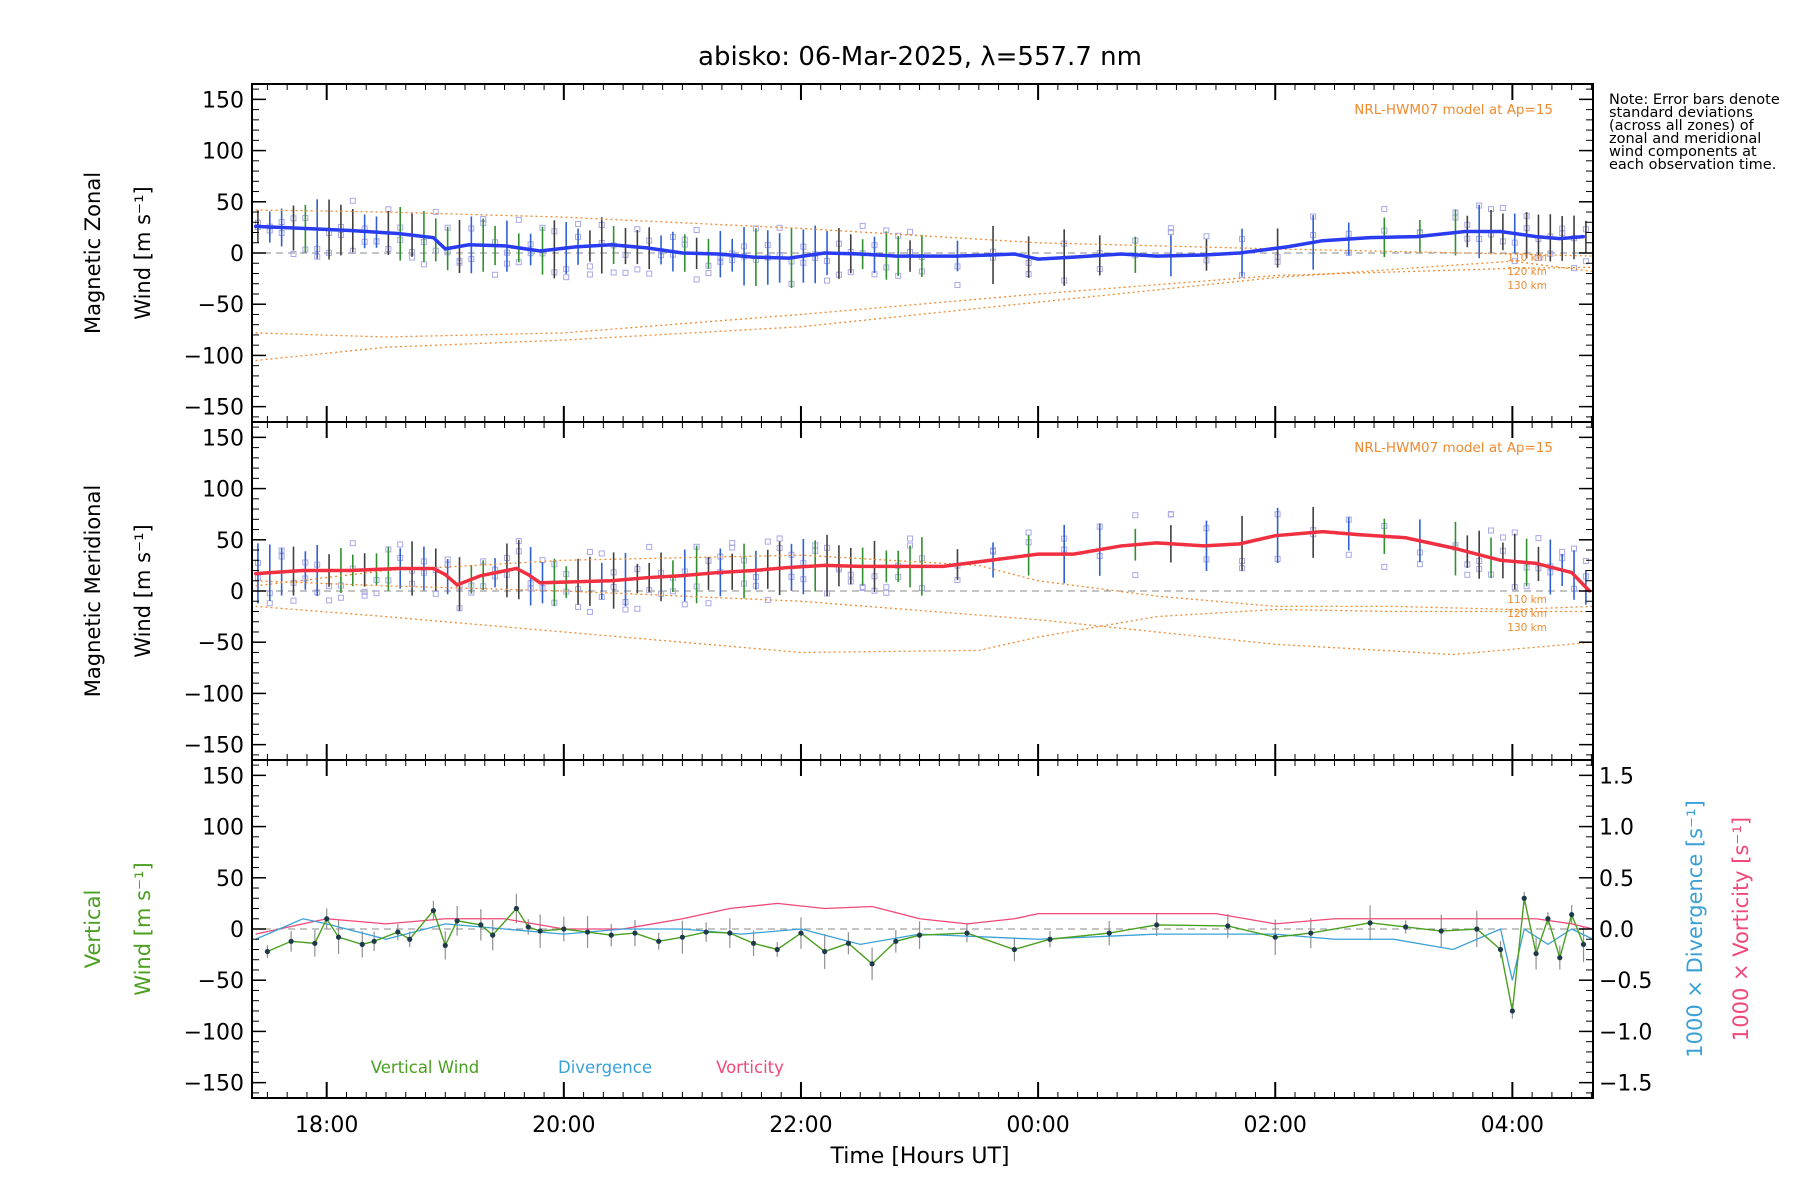 The height and width of the screenshot is (1200, 1800). What do you see at coordinates (1616, 776) in the screenshot?
I see `right-tick-label: 1.5` at bounding box center [1616, 776].